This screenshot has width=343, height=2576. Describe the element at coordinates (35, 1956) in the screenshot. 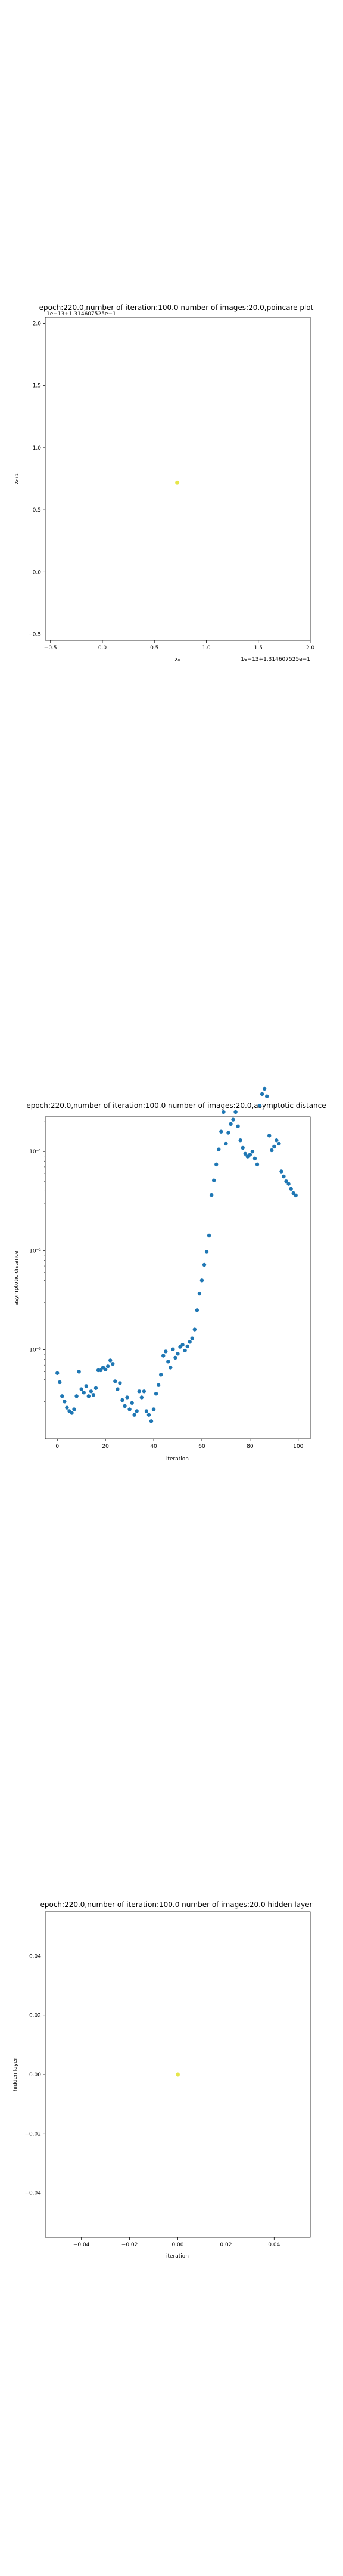

I see `y-tick-label: 0.04` at that location.